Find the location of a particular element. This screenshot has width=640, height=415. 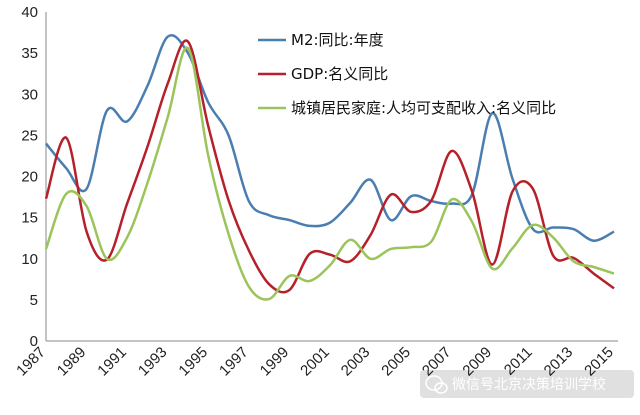

y-tick-label: 20 is located at coordinates (29, 177).